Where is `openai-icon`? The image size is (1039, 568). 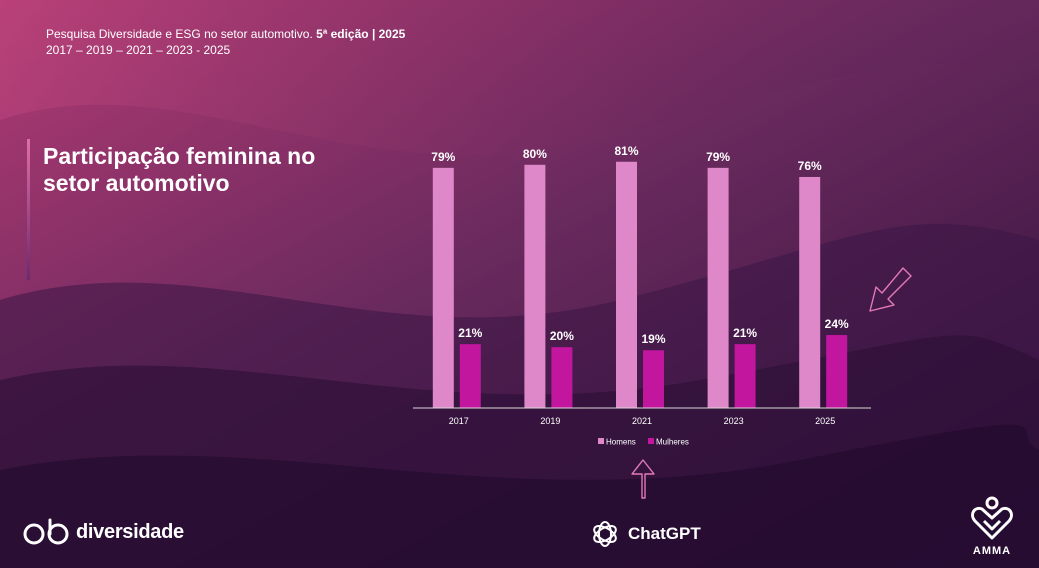
openai-icon is located at coordinates (605, 534).